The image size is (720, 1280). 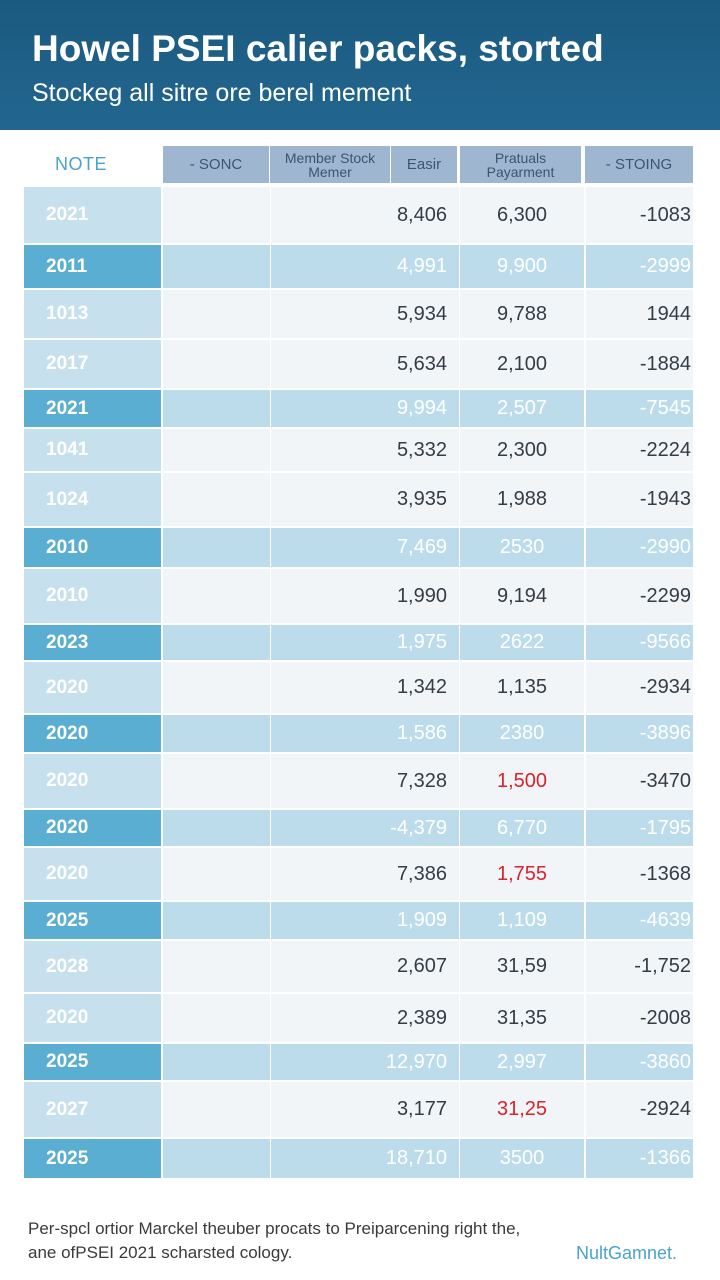 I want to click on stoing-cell: -2934, so click(x=639, y=687).